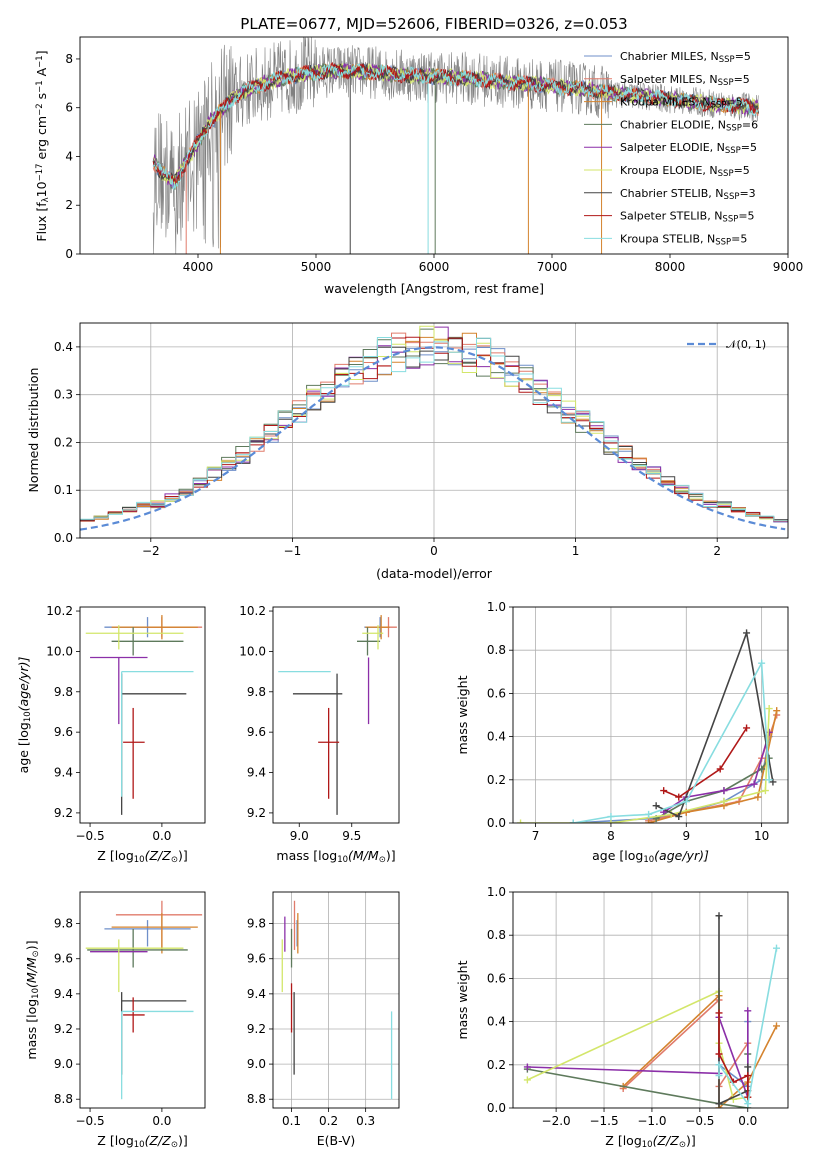  Describe the element at coordinates (686, 836) in the screenshot. I see `x-tick-label: 9` at that location.